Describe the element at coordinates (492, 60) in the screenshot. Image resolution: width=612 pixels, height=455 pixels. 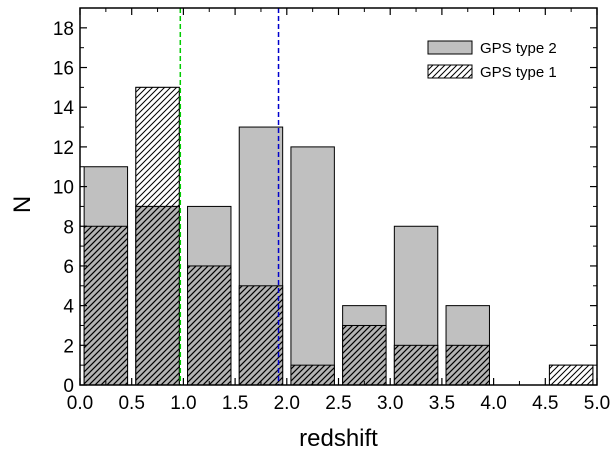
I see `legend: GPS type 2 GPS type 1` at that location.